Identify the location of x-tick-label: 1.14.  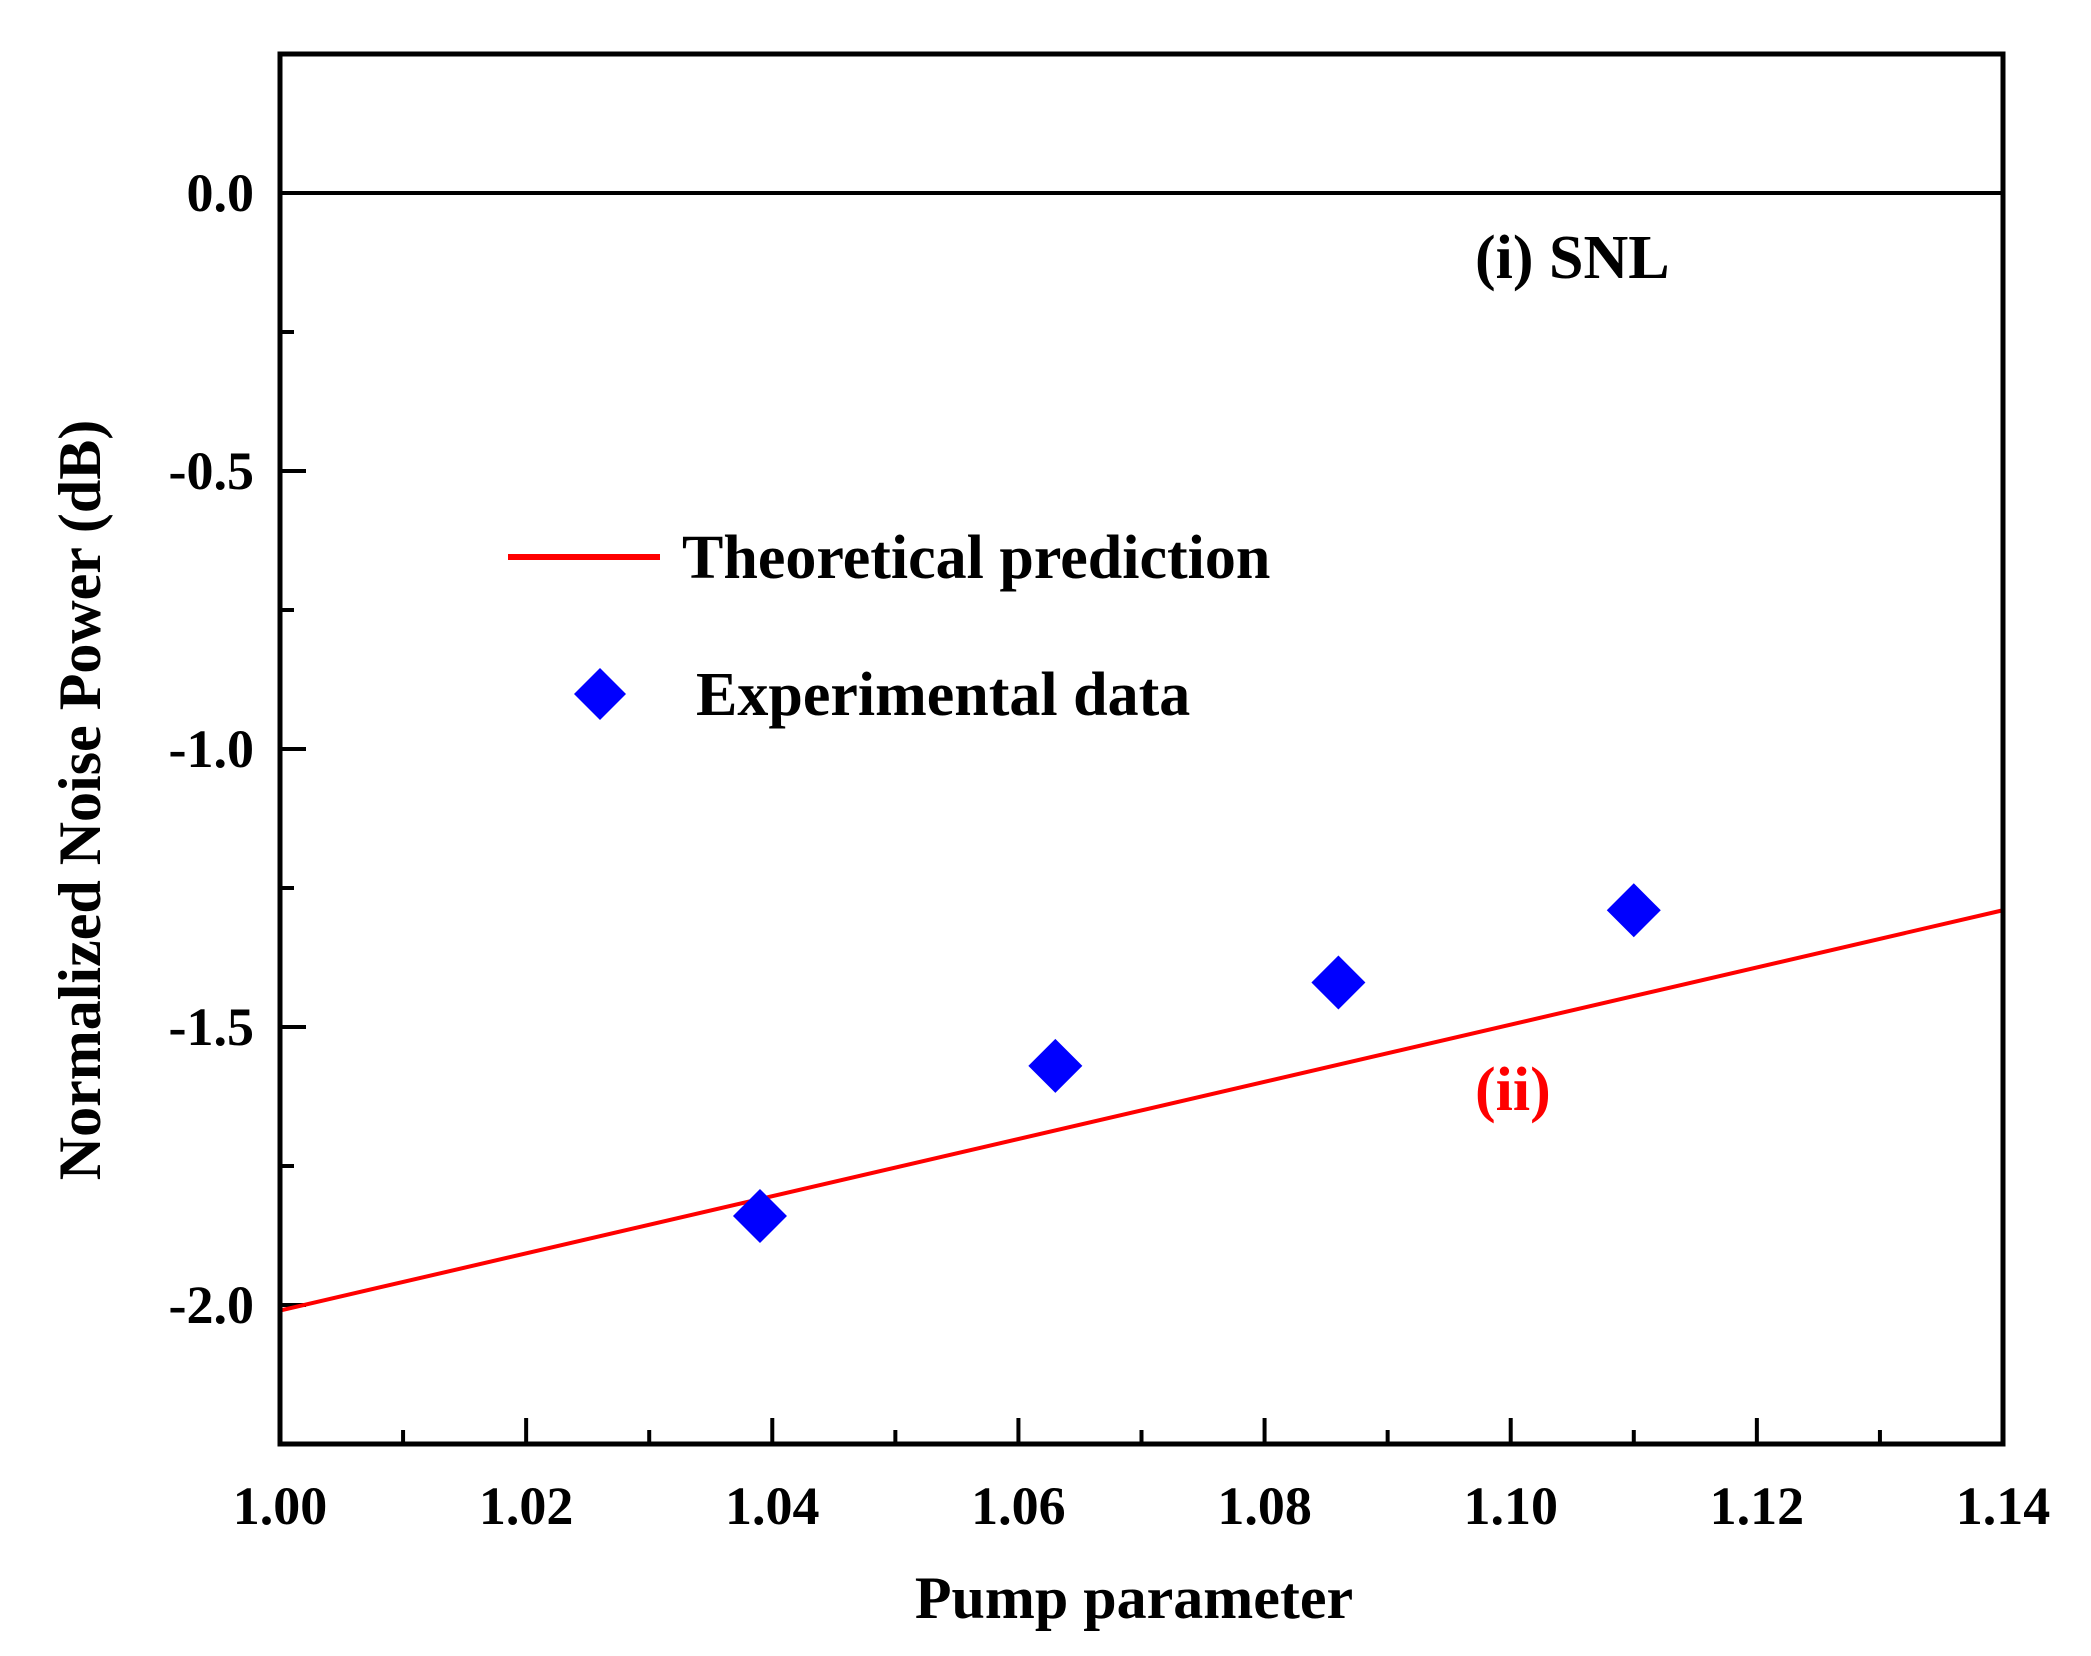
(2003, 1506).